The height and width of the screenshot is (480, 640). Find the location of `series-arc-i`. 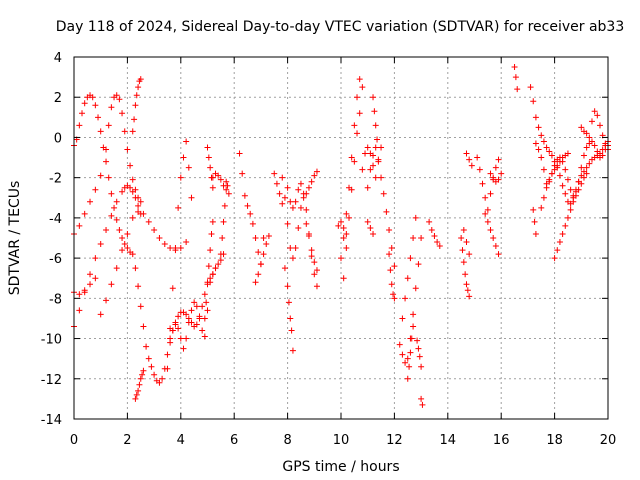

series-arc-i is located at coordinates (179, 255).